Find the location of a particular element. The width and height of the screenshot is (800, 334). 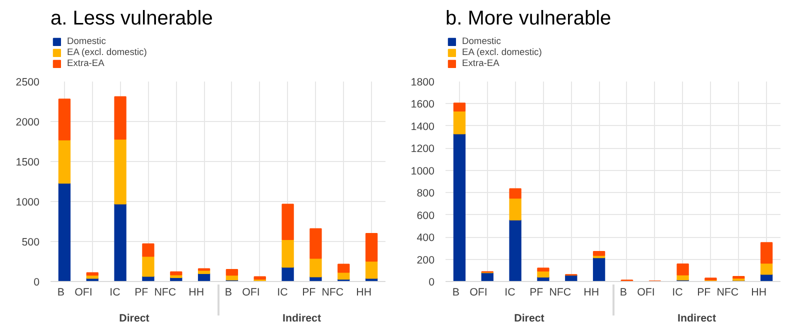

chart-title: b. More vulnerable is located at coordinates (529, 19).